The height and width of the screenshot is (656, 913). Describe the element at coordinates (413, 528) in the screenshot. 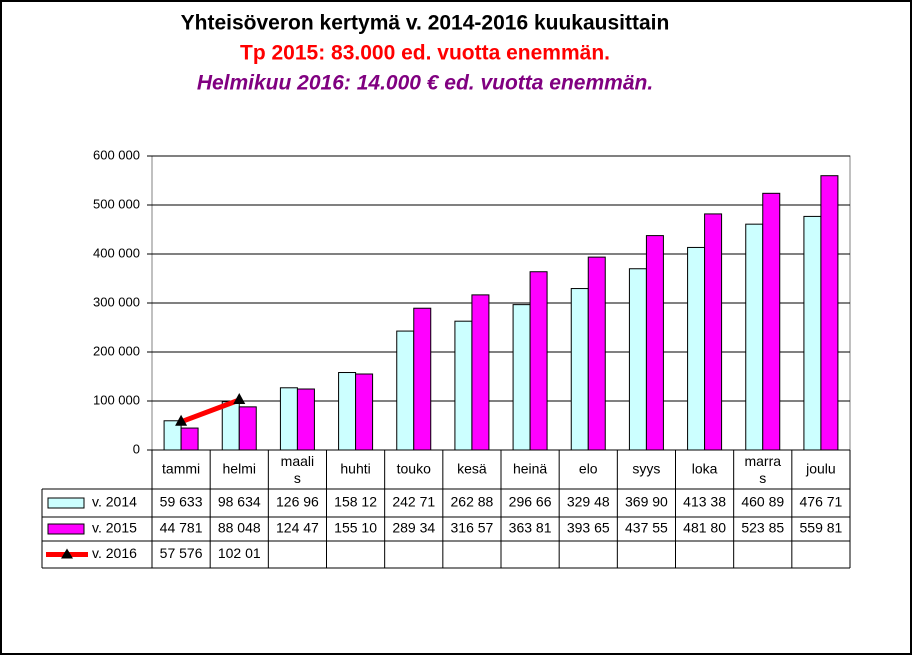

I see `data-label: 289 34` at that location.